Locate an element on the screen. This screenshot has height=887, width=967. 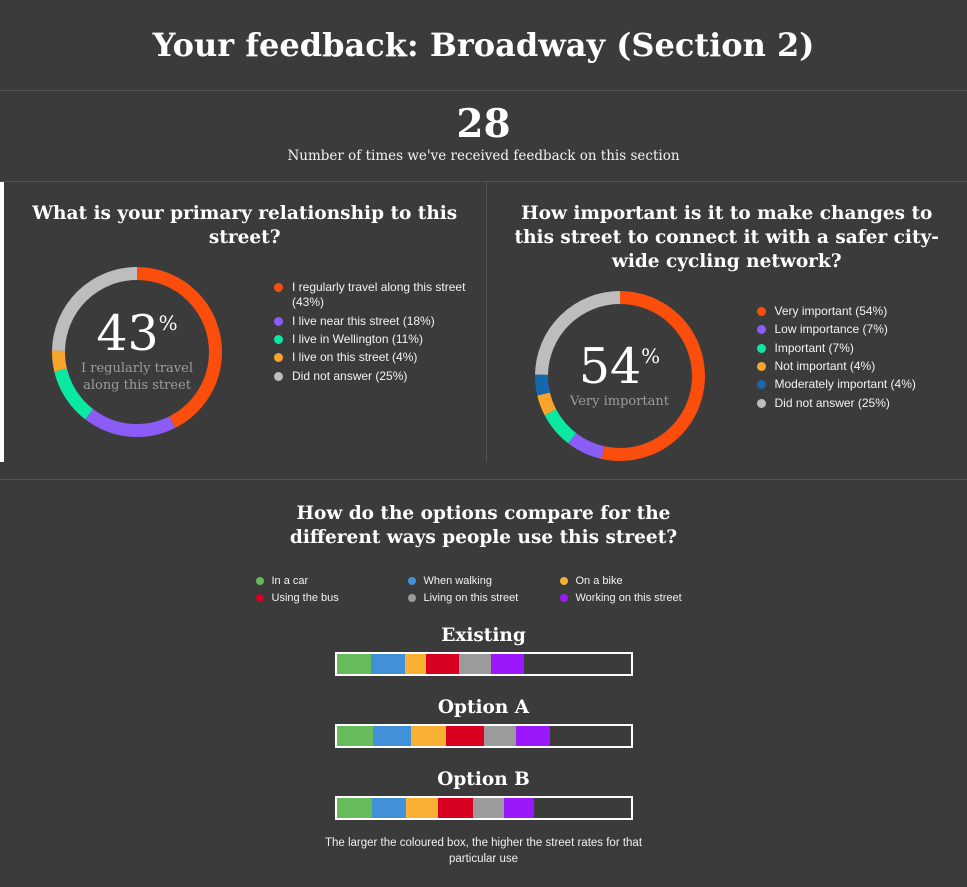
legend-item-4: Did not answer (25%) is located at coordinates (380, 376).